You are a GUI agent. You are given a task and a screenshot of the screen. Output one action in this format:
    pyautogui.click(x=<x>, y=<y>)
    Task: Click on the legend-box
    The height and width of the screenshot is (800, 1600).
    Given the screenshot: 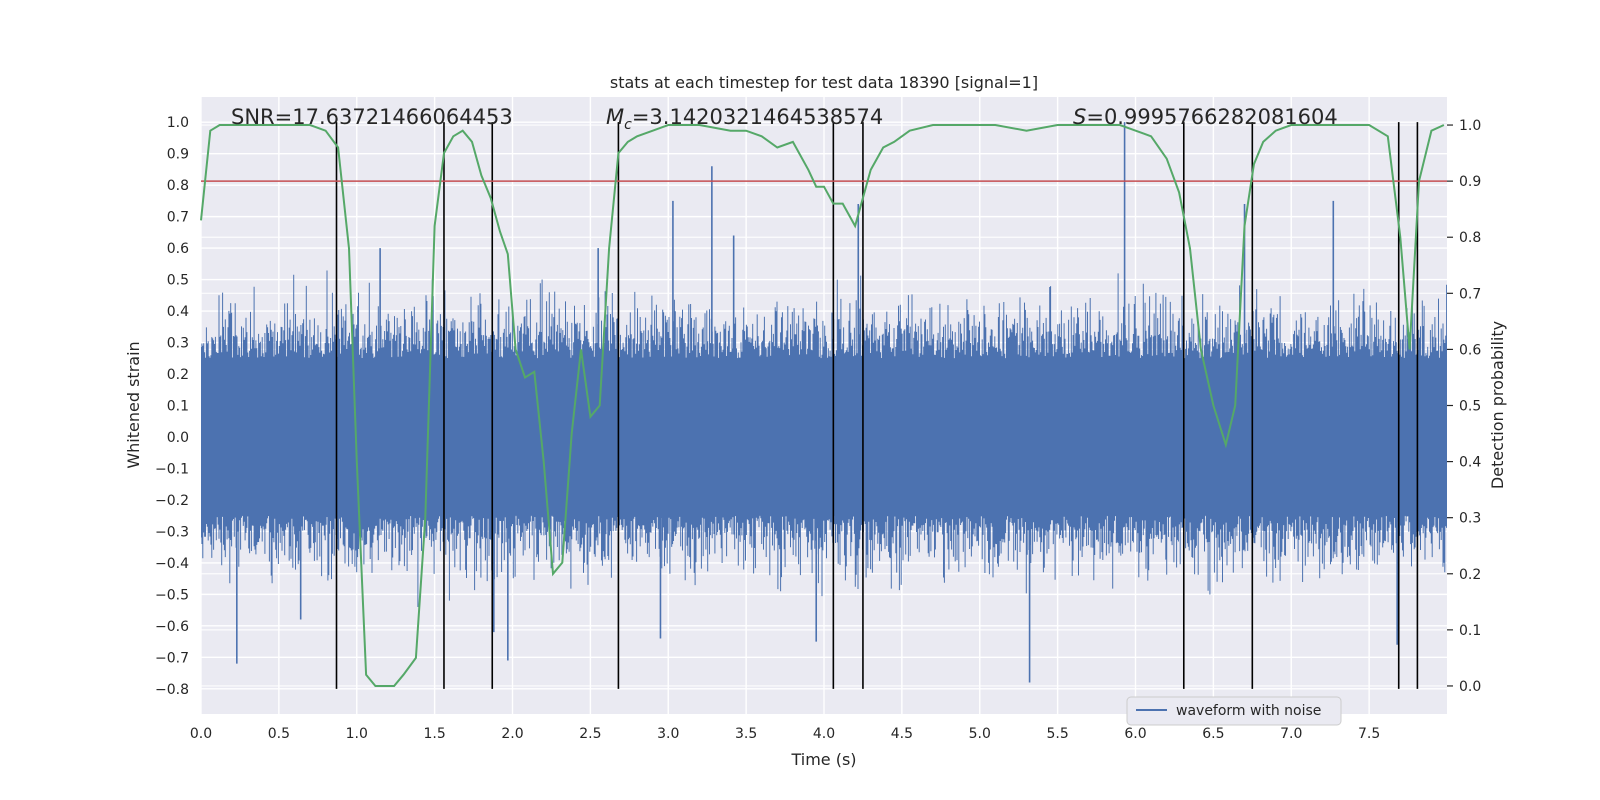 What is the action you would take?
    pyautogui.click(x=1234, y=711)
    